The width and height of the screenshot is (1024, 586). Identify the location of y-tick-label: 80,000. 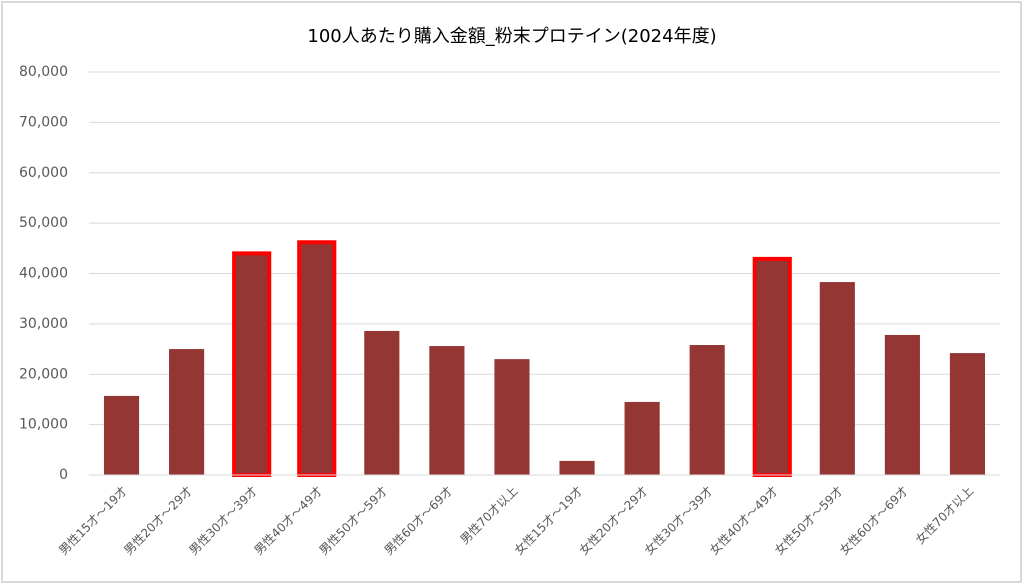
(43, 72).